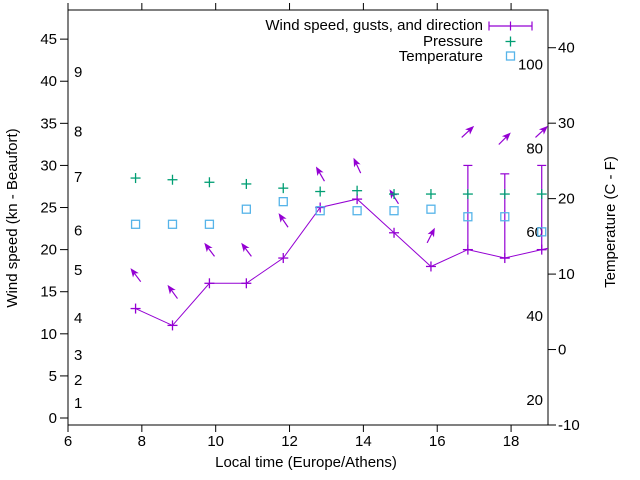 This screenshot has width=640, height=480. Describe the element at coordinates (53, 418) in the screenshot. I see `y-tick-label: 0` at that location.